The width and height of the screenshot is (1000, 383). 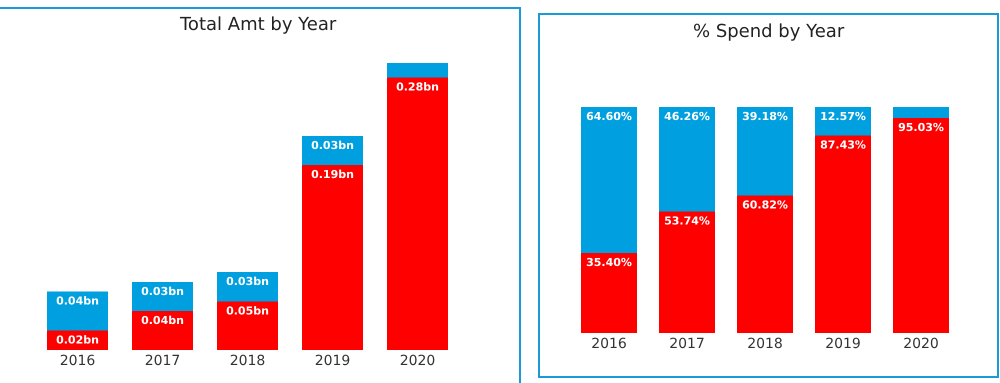 What do you see at coordinates (765, 116) in the screenshot?
I see `data-label: 39.18%` at bounding box center [765, 116].